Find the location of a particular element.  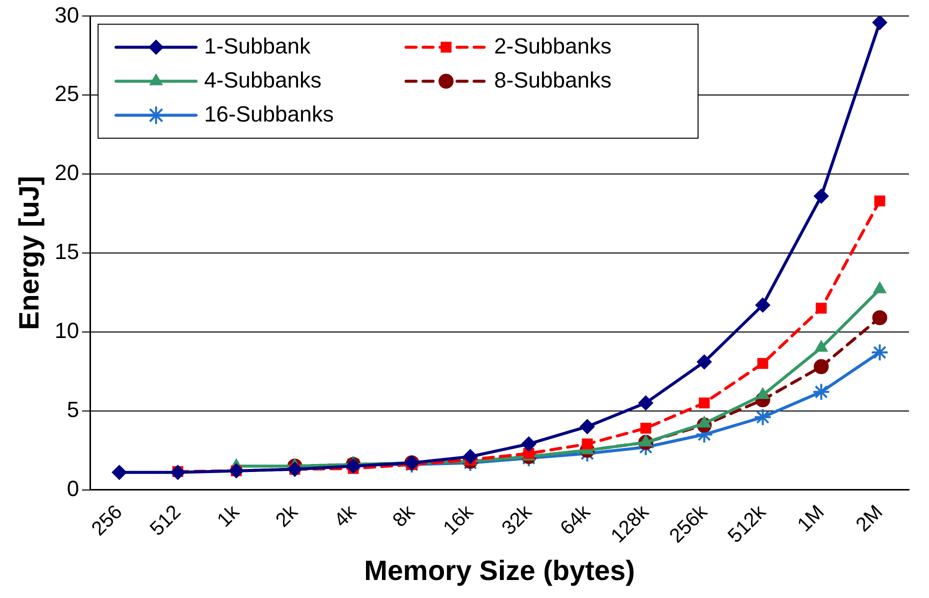

x-tick-label: 256 is located at coordinates (107, 520).